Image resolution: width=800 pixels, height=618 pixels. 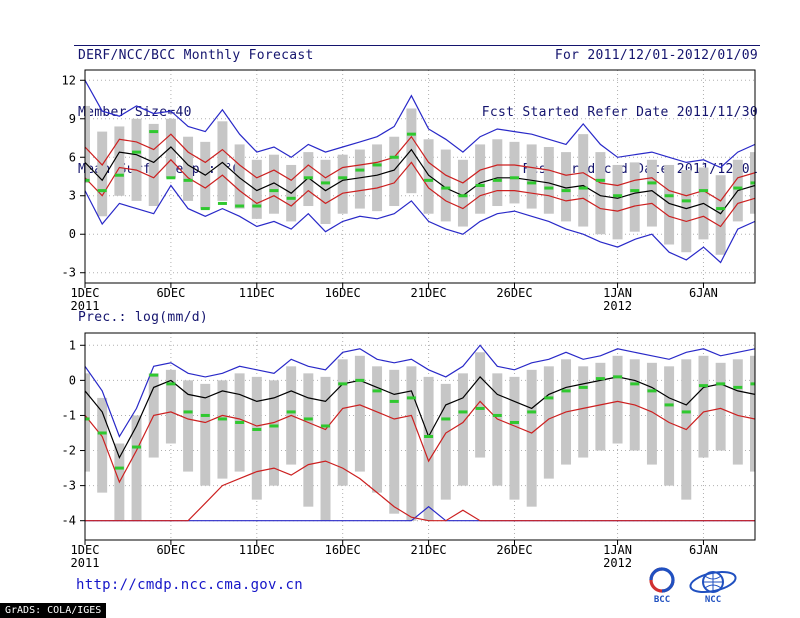 I want to click on ensemble-min-line, so click(x=420, y=224).